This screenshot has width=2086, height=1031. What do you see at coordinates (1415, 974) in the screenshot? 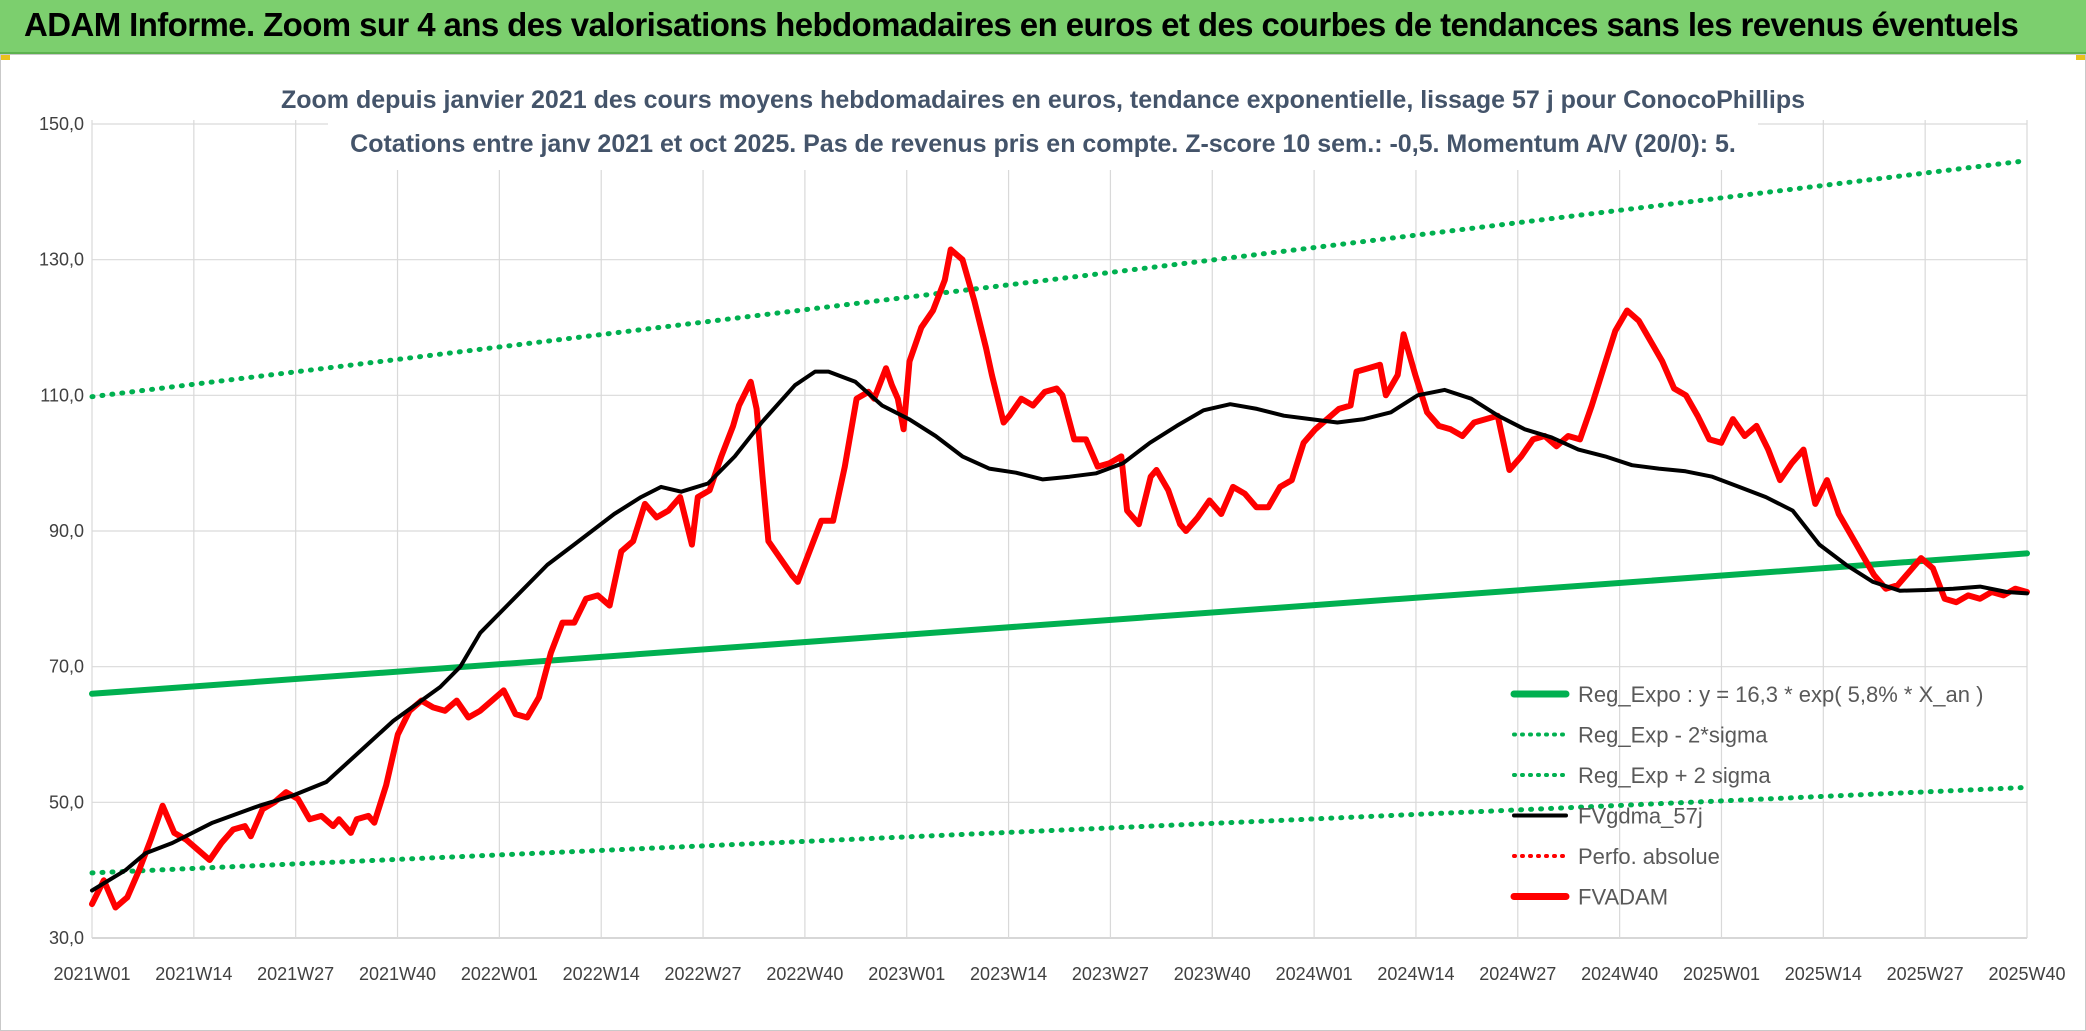
I see `x-tick-label: 2024W14` at bounding box center [1415, 974].